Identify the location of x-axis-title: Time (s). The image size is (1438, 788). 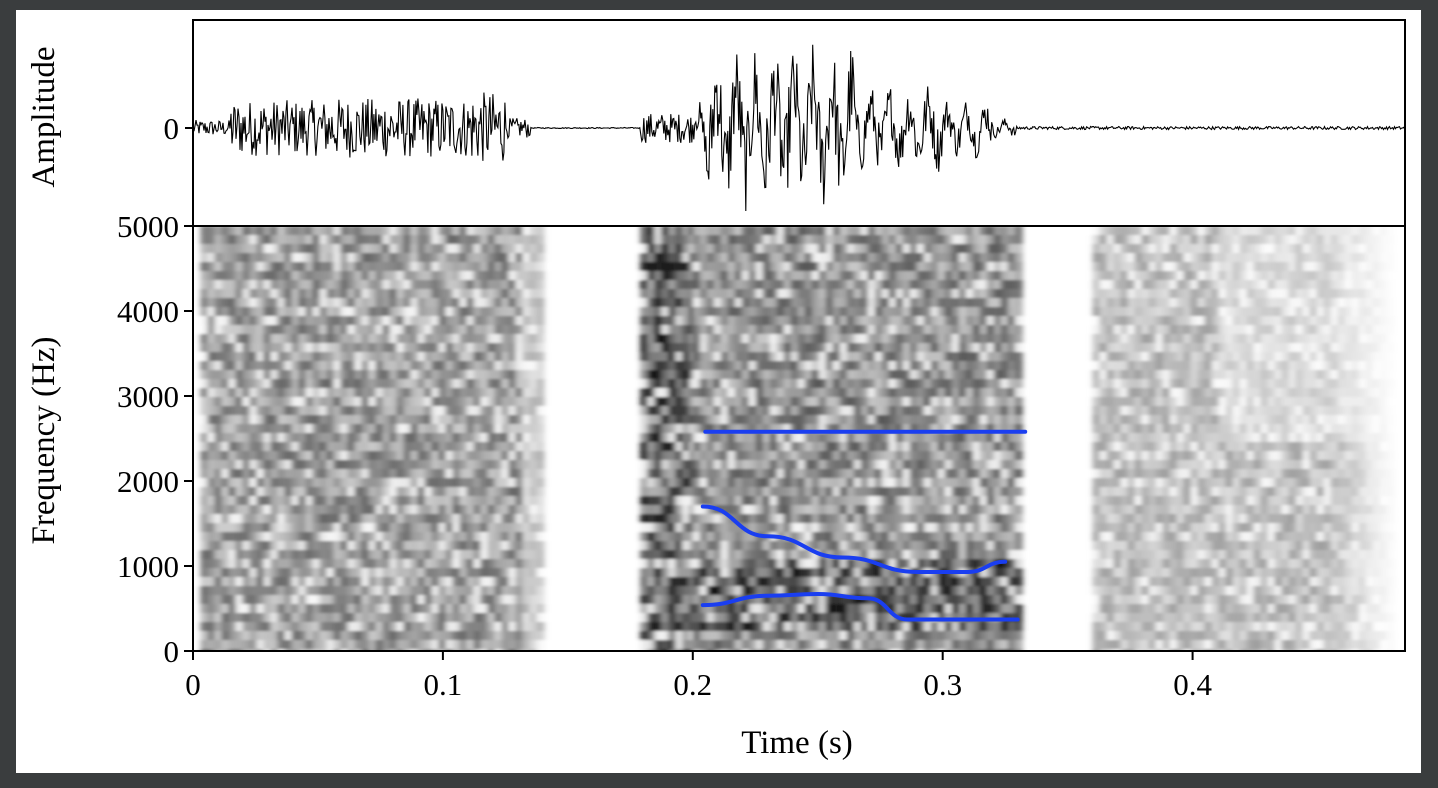
(797, 743).